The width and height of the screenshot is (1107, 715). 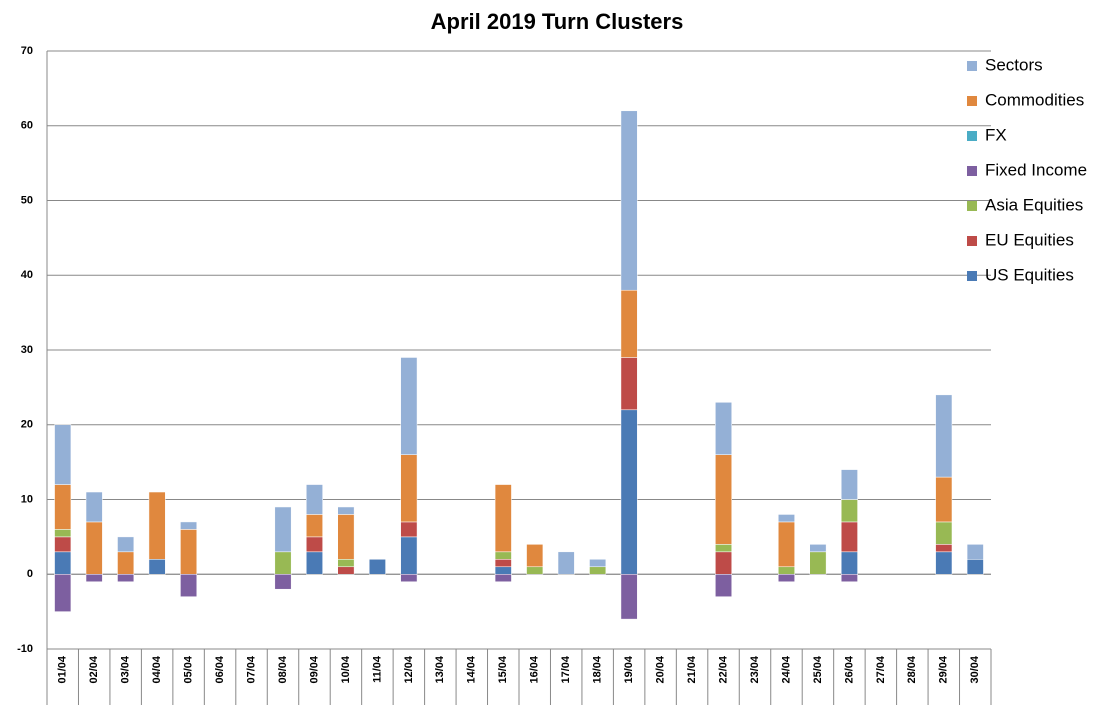 What do you see at coordinates (377, 669) in the screenshot?
I see `x-tick-label: 11/04` at bounding box center [377, 669].